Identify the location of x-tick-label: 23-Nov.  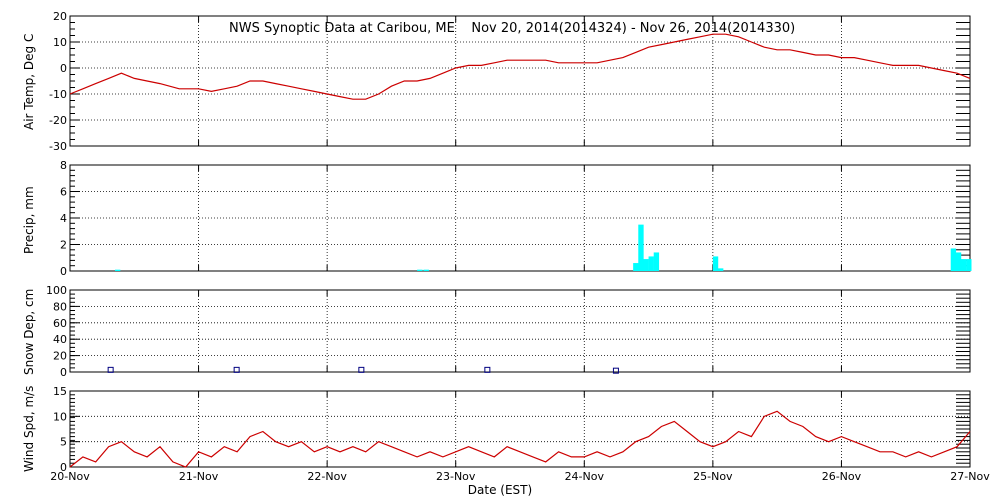
(456, 476).